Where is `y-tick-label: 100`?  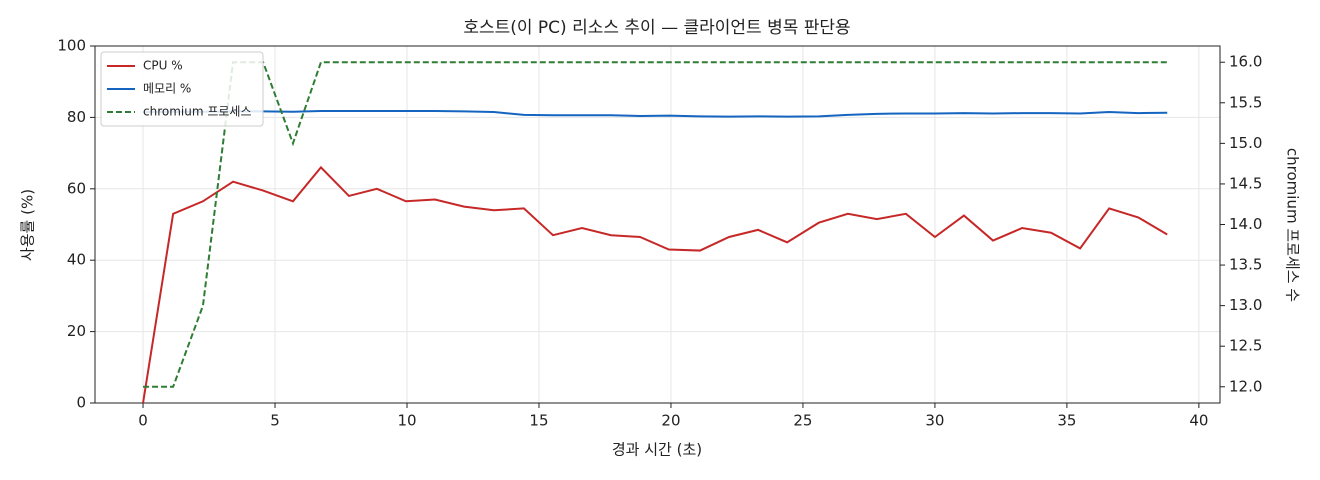 y-tick-label: 100 is located at coordinates (71, 46).